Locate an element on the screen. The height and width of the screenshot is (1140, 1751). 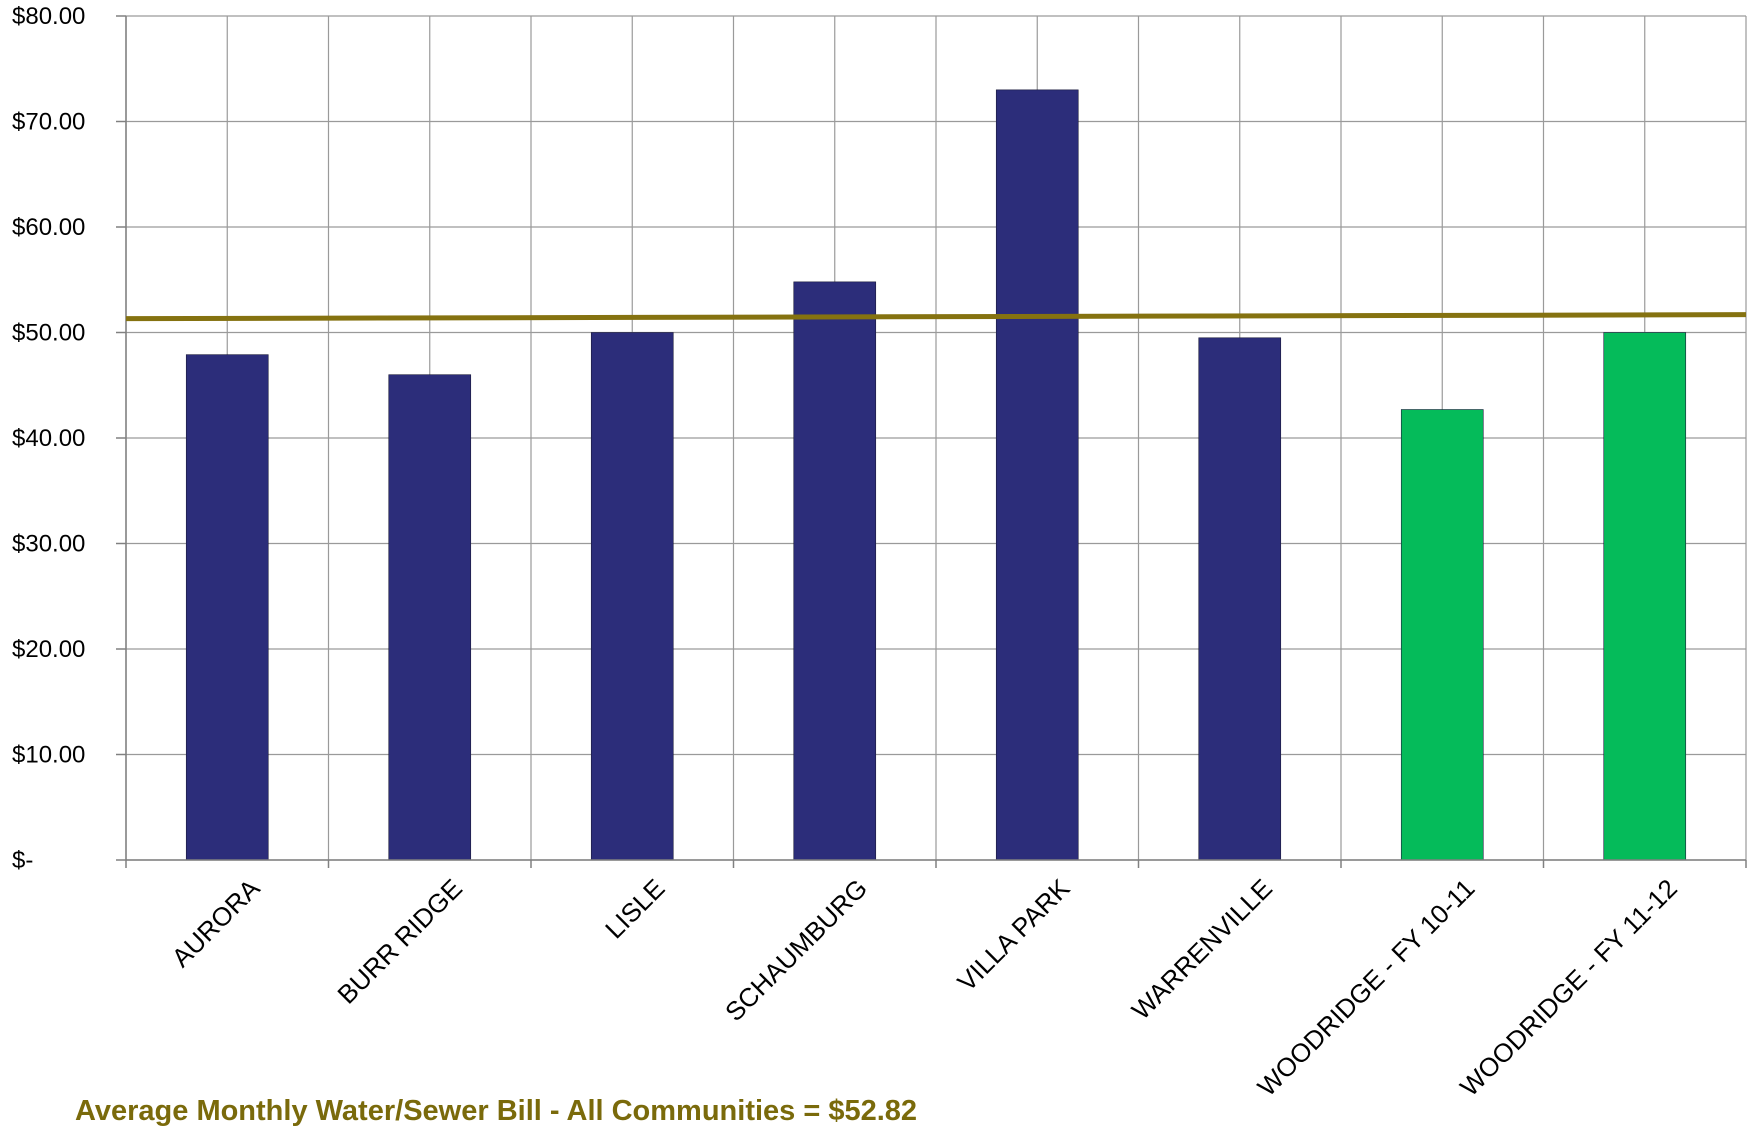
y-tick-label: $60.00 is located at coordinates (48, 227).